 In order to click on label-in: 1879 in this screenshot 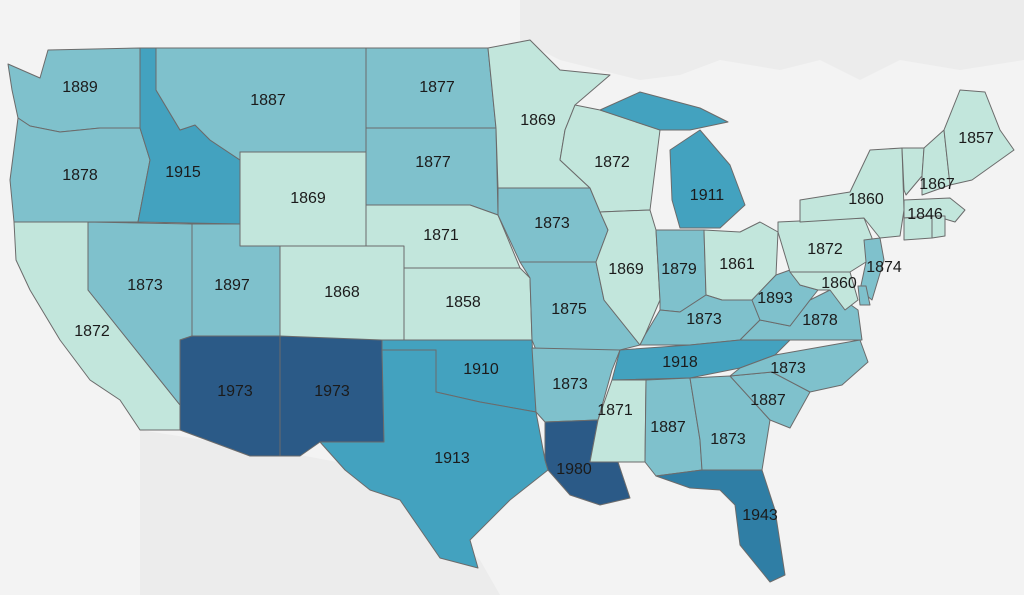, I will do `click(679, 269)`.